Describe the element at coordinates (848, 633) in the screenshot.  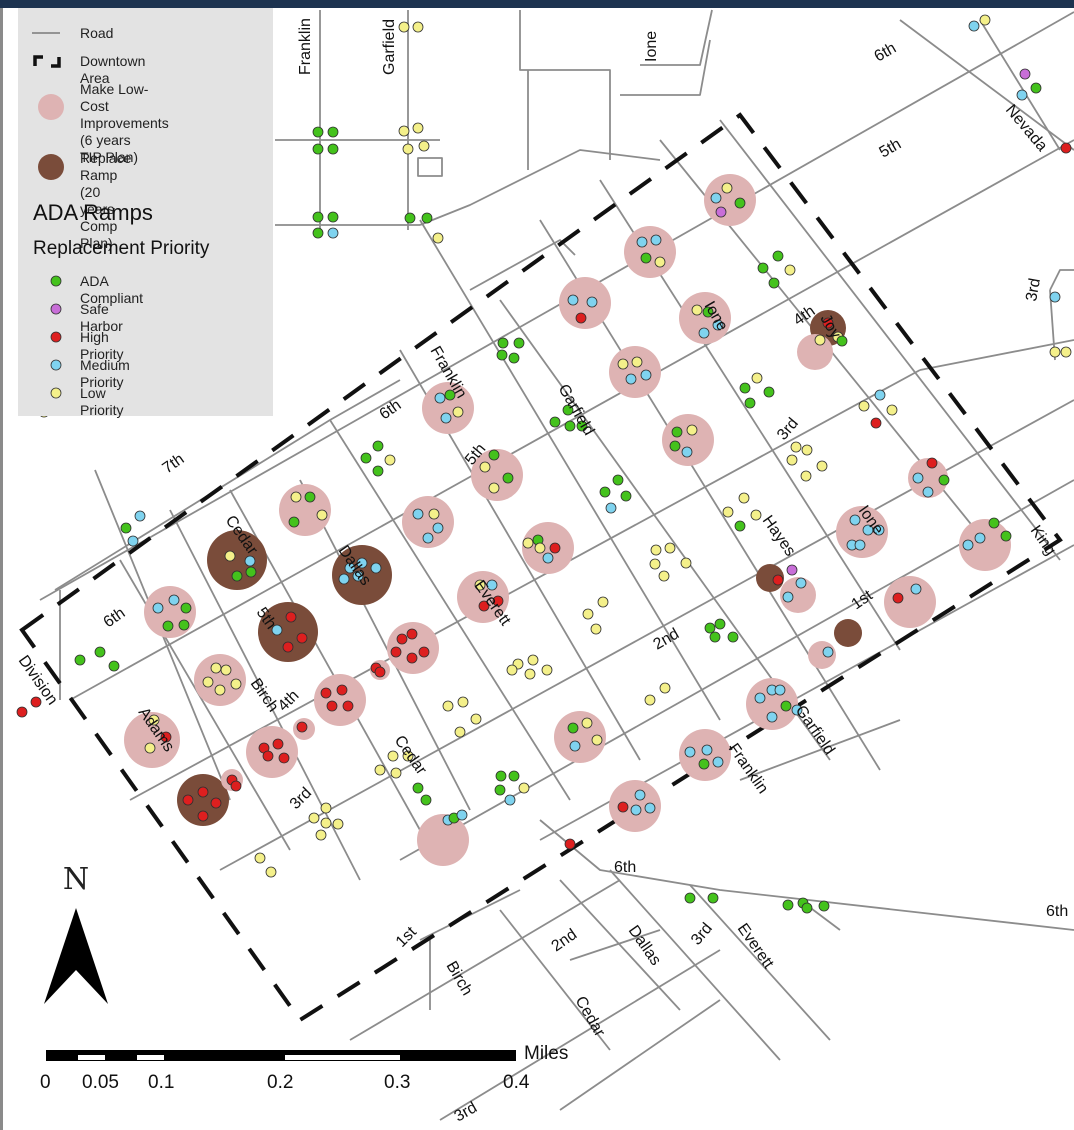
I see `replace-ramp-marker` at that location.